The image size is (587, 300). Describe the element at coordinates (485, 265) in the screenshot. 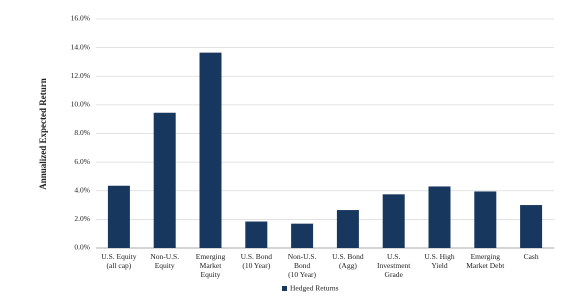

I see `x-tick-label-line: Market Debt` at that location.